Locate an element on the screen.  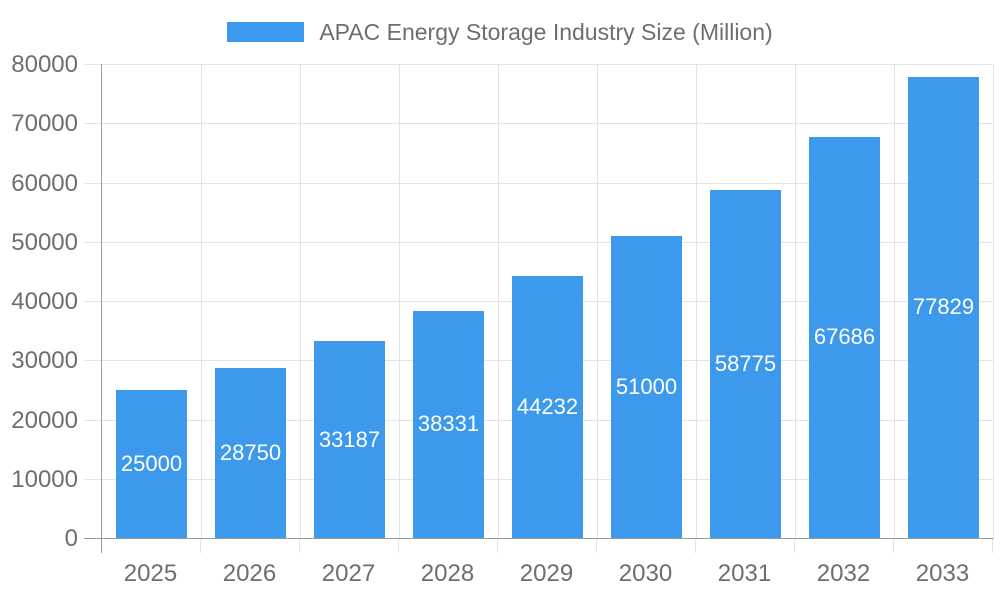
y-axis-label-20000: 20000 is located at coordinates (44, 420).